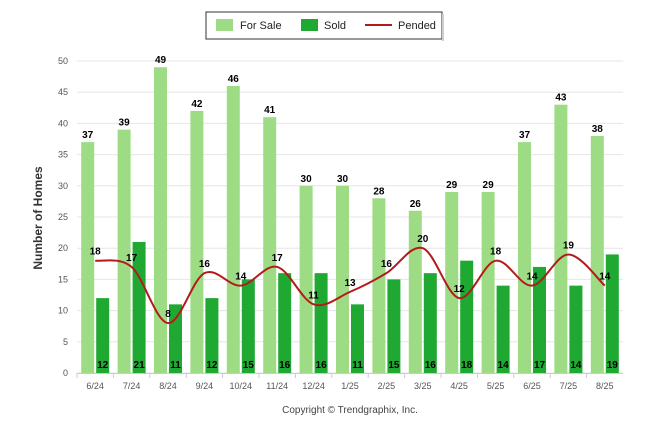 Image resolution: width=646 pixels, height=434 pixels. What do you see at coordinates (125, 123) in the screenshot?
I see `data-label-for-sale: 39` at bounding box center [125, 123].